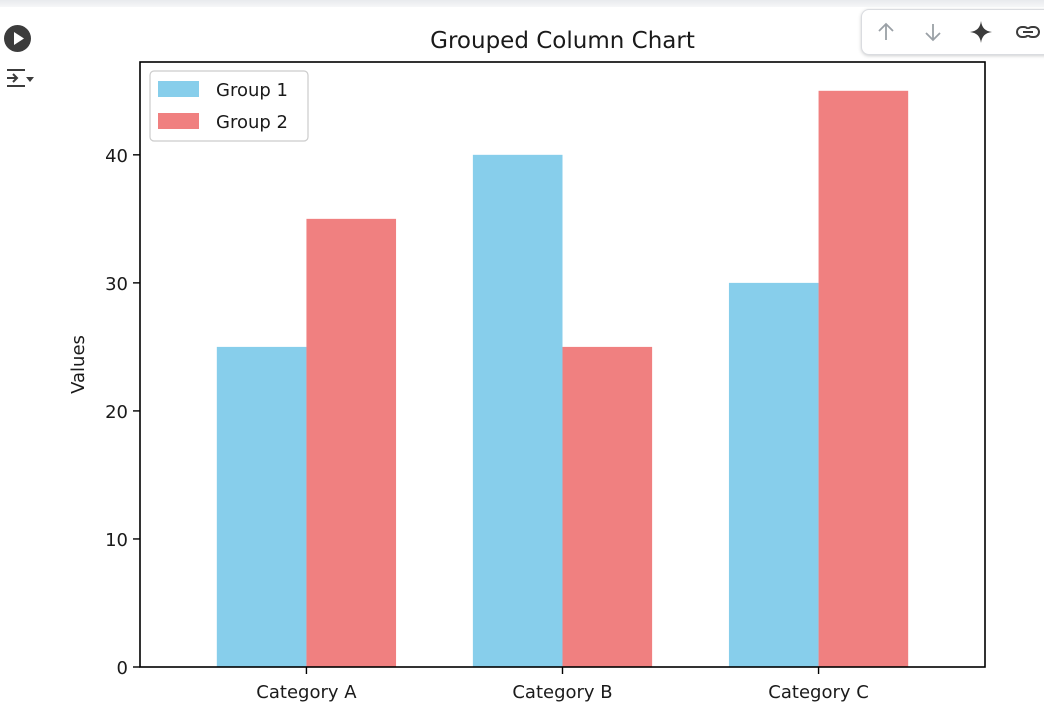 This screenshot has height=717, width=1044. Describe the element at coordinates (116, 156) in the screenshot. I see `y-tick-label-4: 40` at that location.